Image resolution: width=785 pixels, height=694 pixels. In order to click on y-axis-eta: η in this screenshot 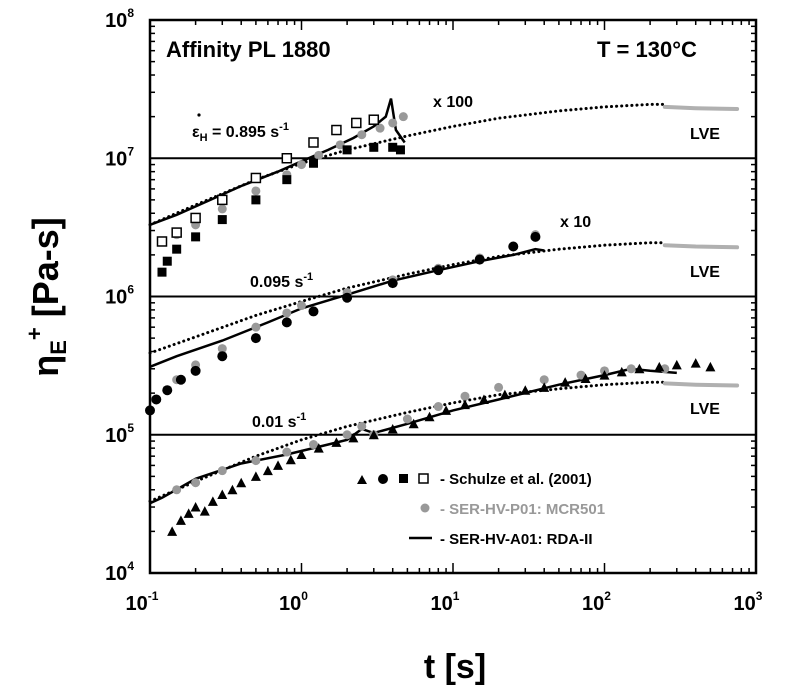, I will do `click(45, 366)`.